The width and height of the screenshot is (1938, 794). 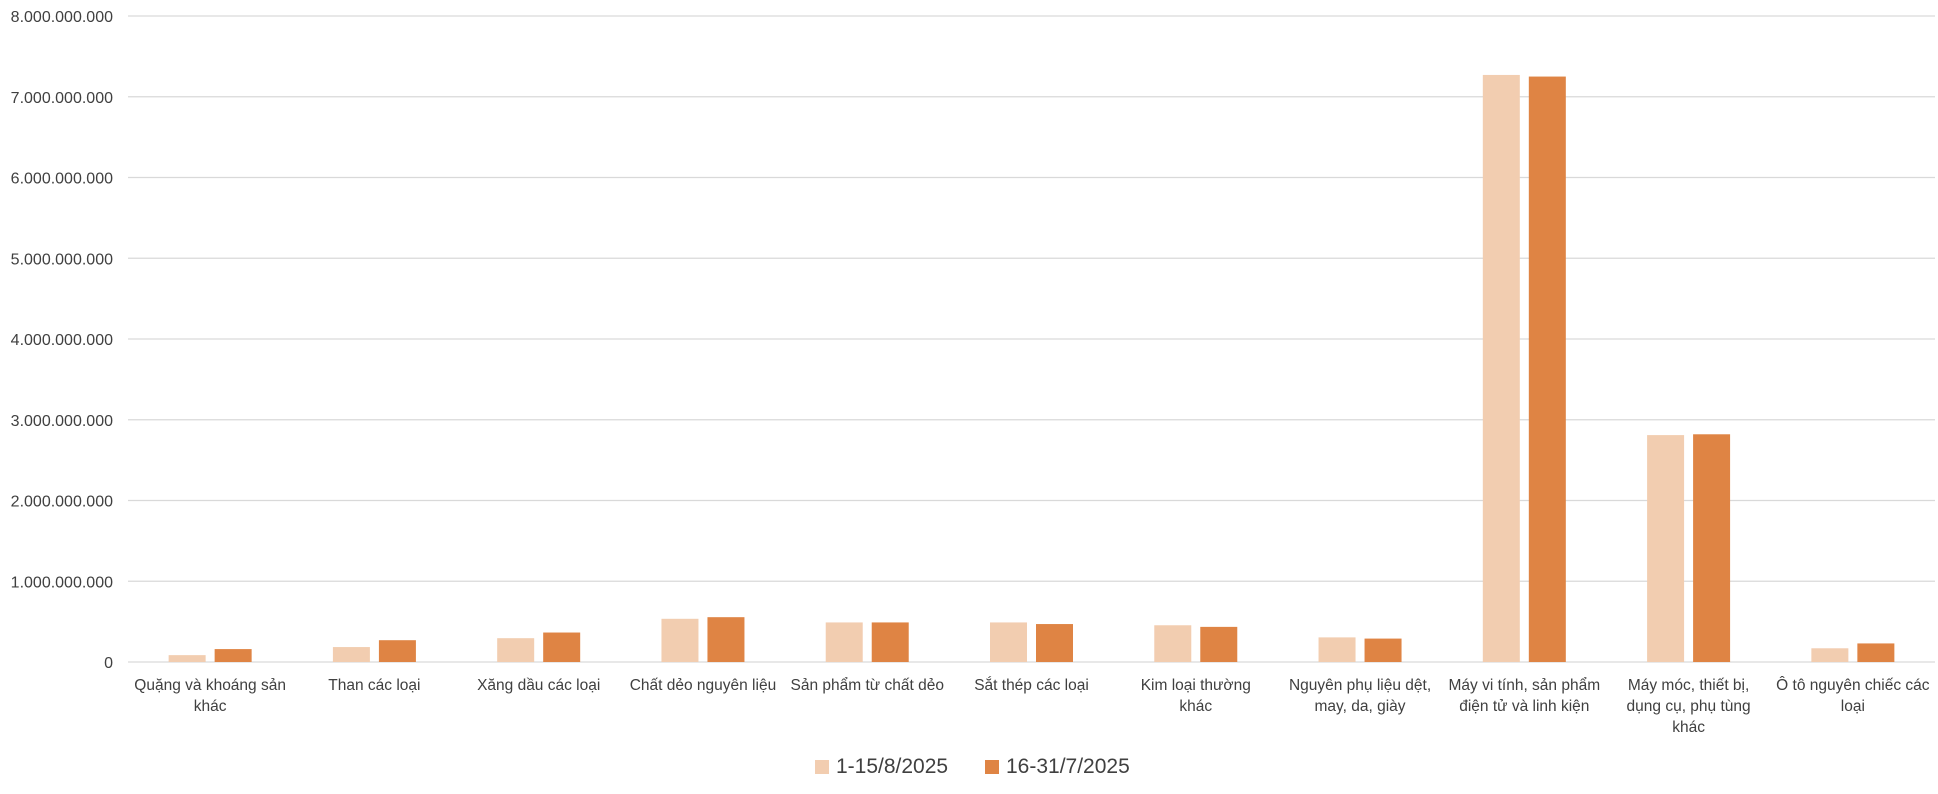 I want to click on y-tick-label: 5.000.000.000, so click(x=62, y=259).